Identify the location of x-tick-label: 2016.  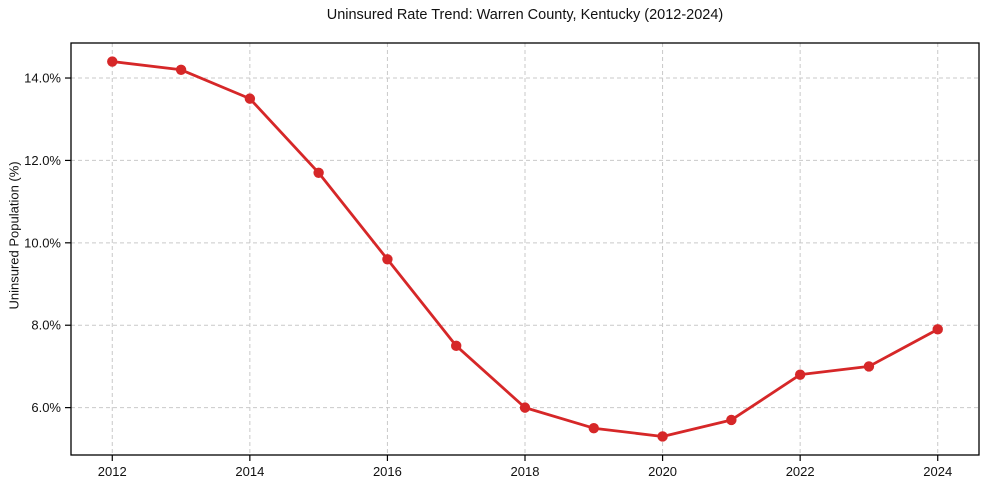
(387, 471).